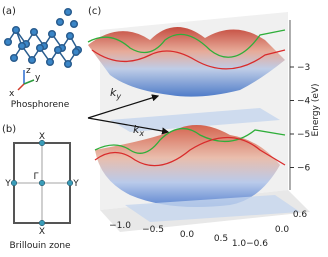  I want to click on z-axis-label: Energy (eV), so click(316, 109).